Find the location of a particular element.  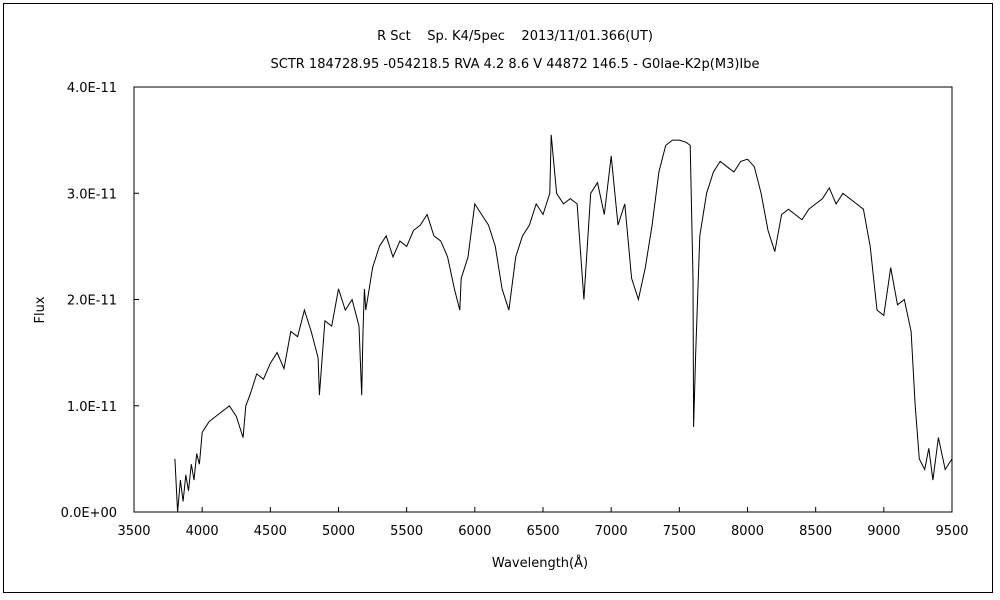

chart-title: R Sct Sp. K4/5pec 2013/11/01.366(UT) is located at coordinates (515, 36).